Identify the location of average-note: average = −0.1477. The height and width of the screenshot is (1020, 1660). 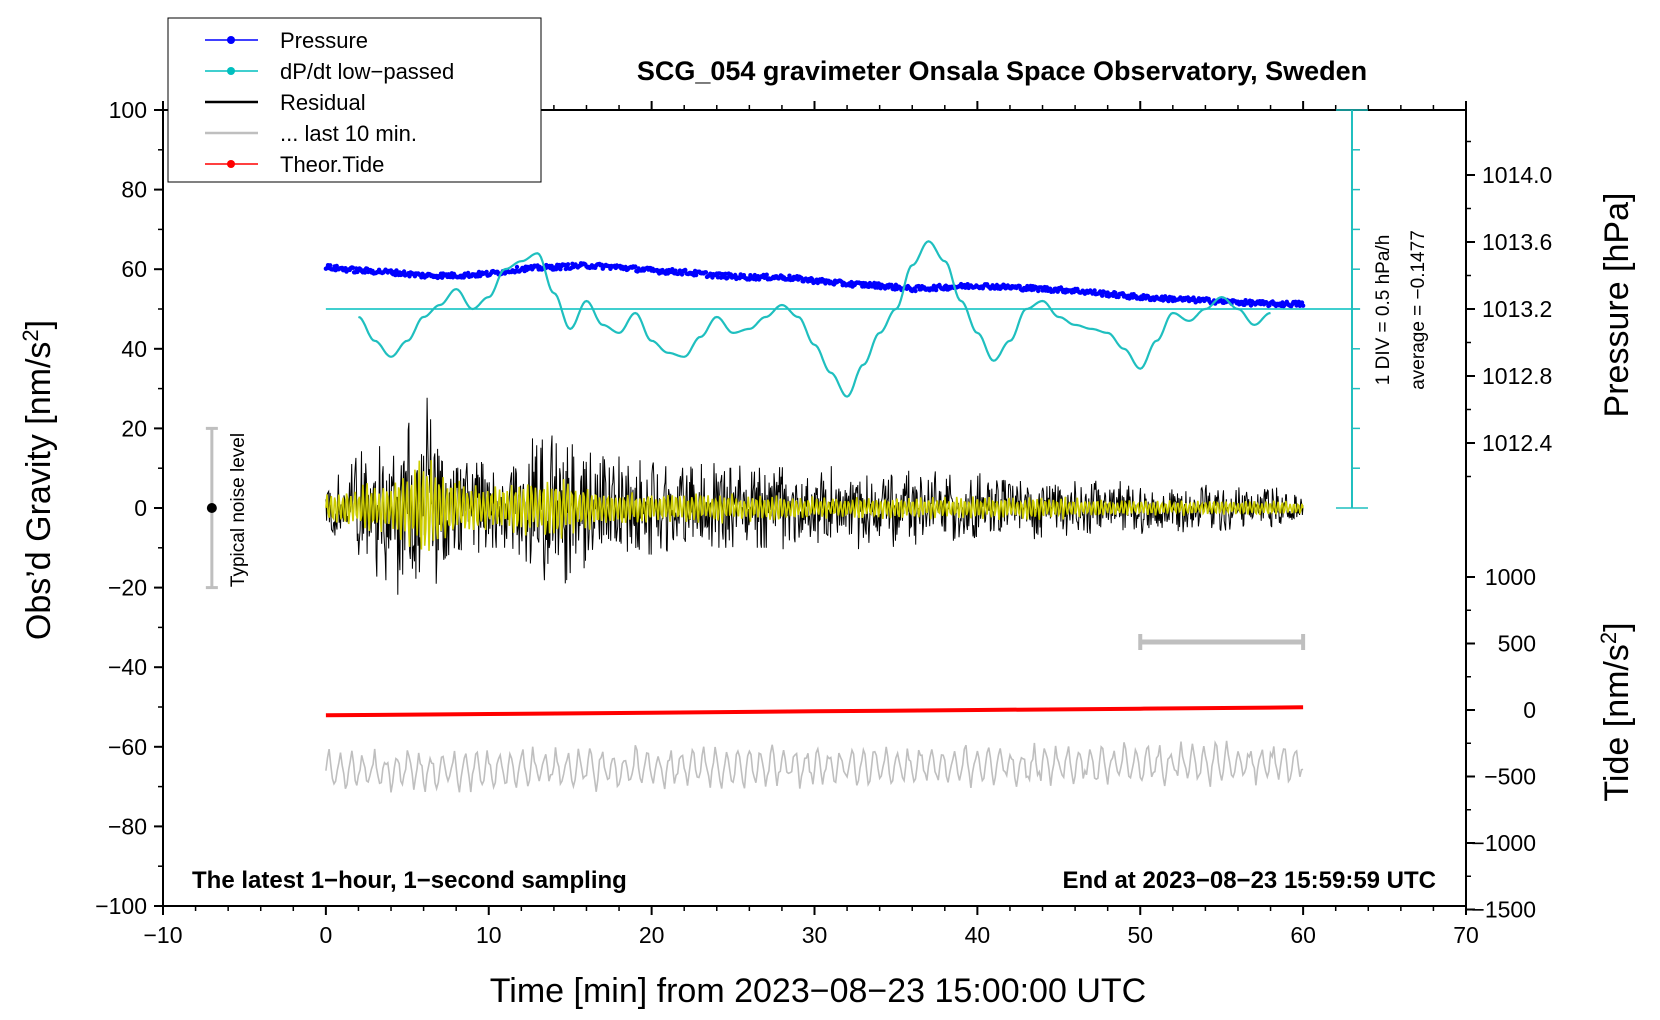
(1418, 310).